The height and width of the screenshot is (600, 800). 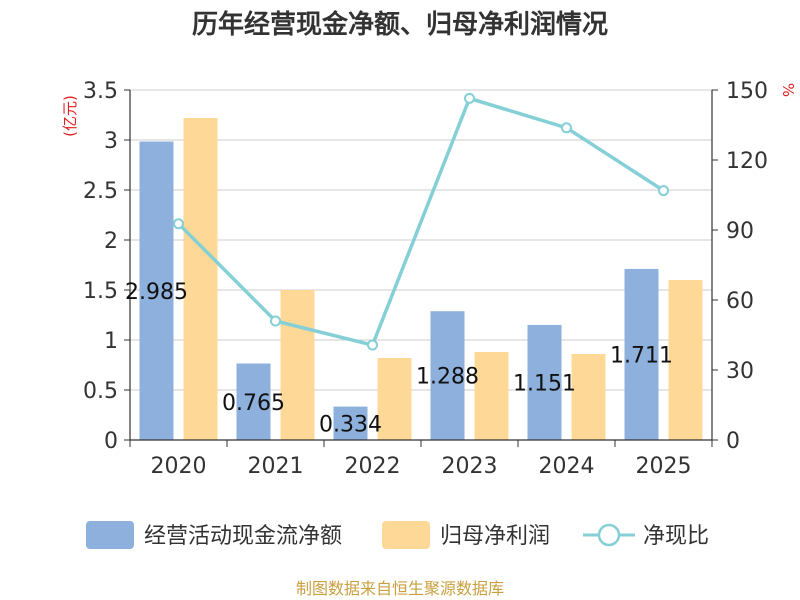 I want to click on legend: 经营活动现金流净额 归母净利润 净现比, so click(x=397, y=535).